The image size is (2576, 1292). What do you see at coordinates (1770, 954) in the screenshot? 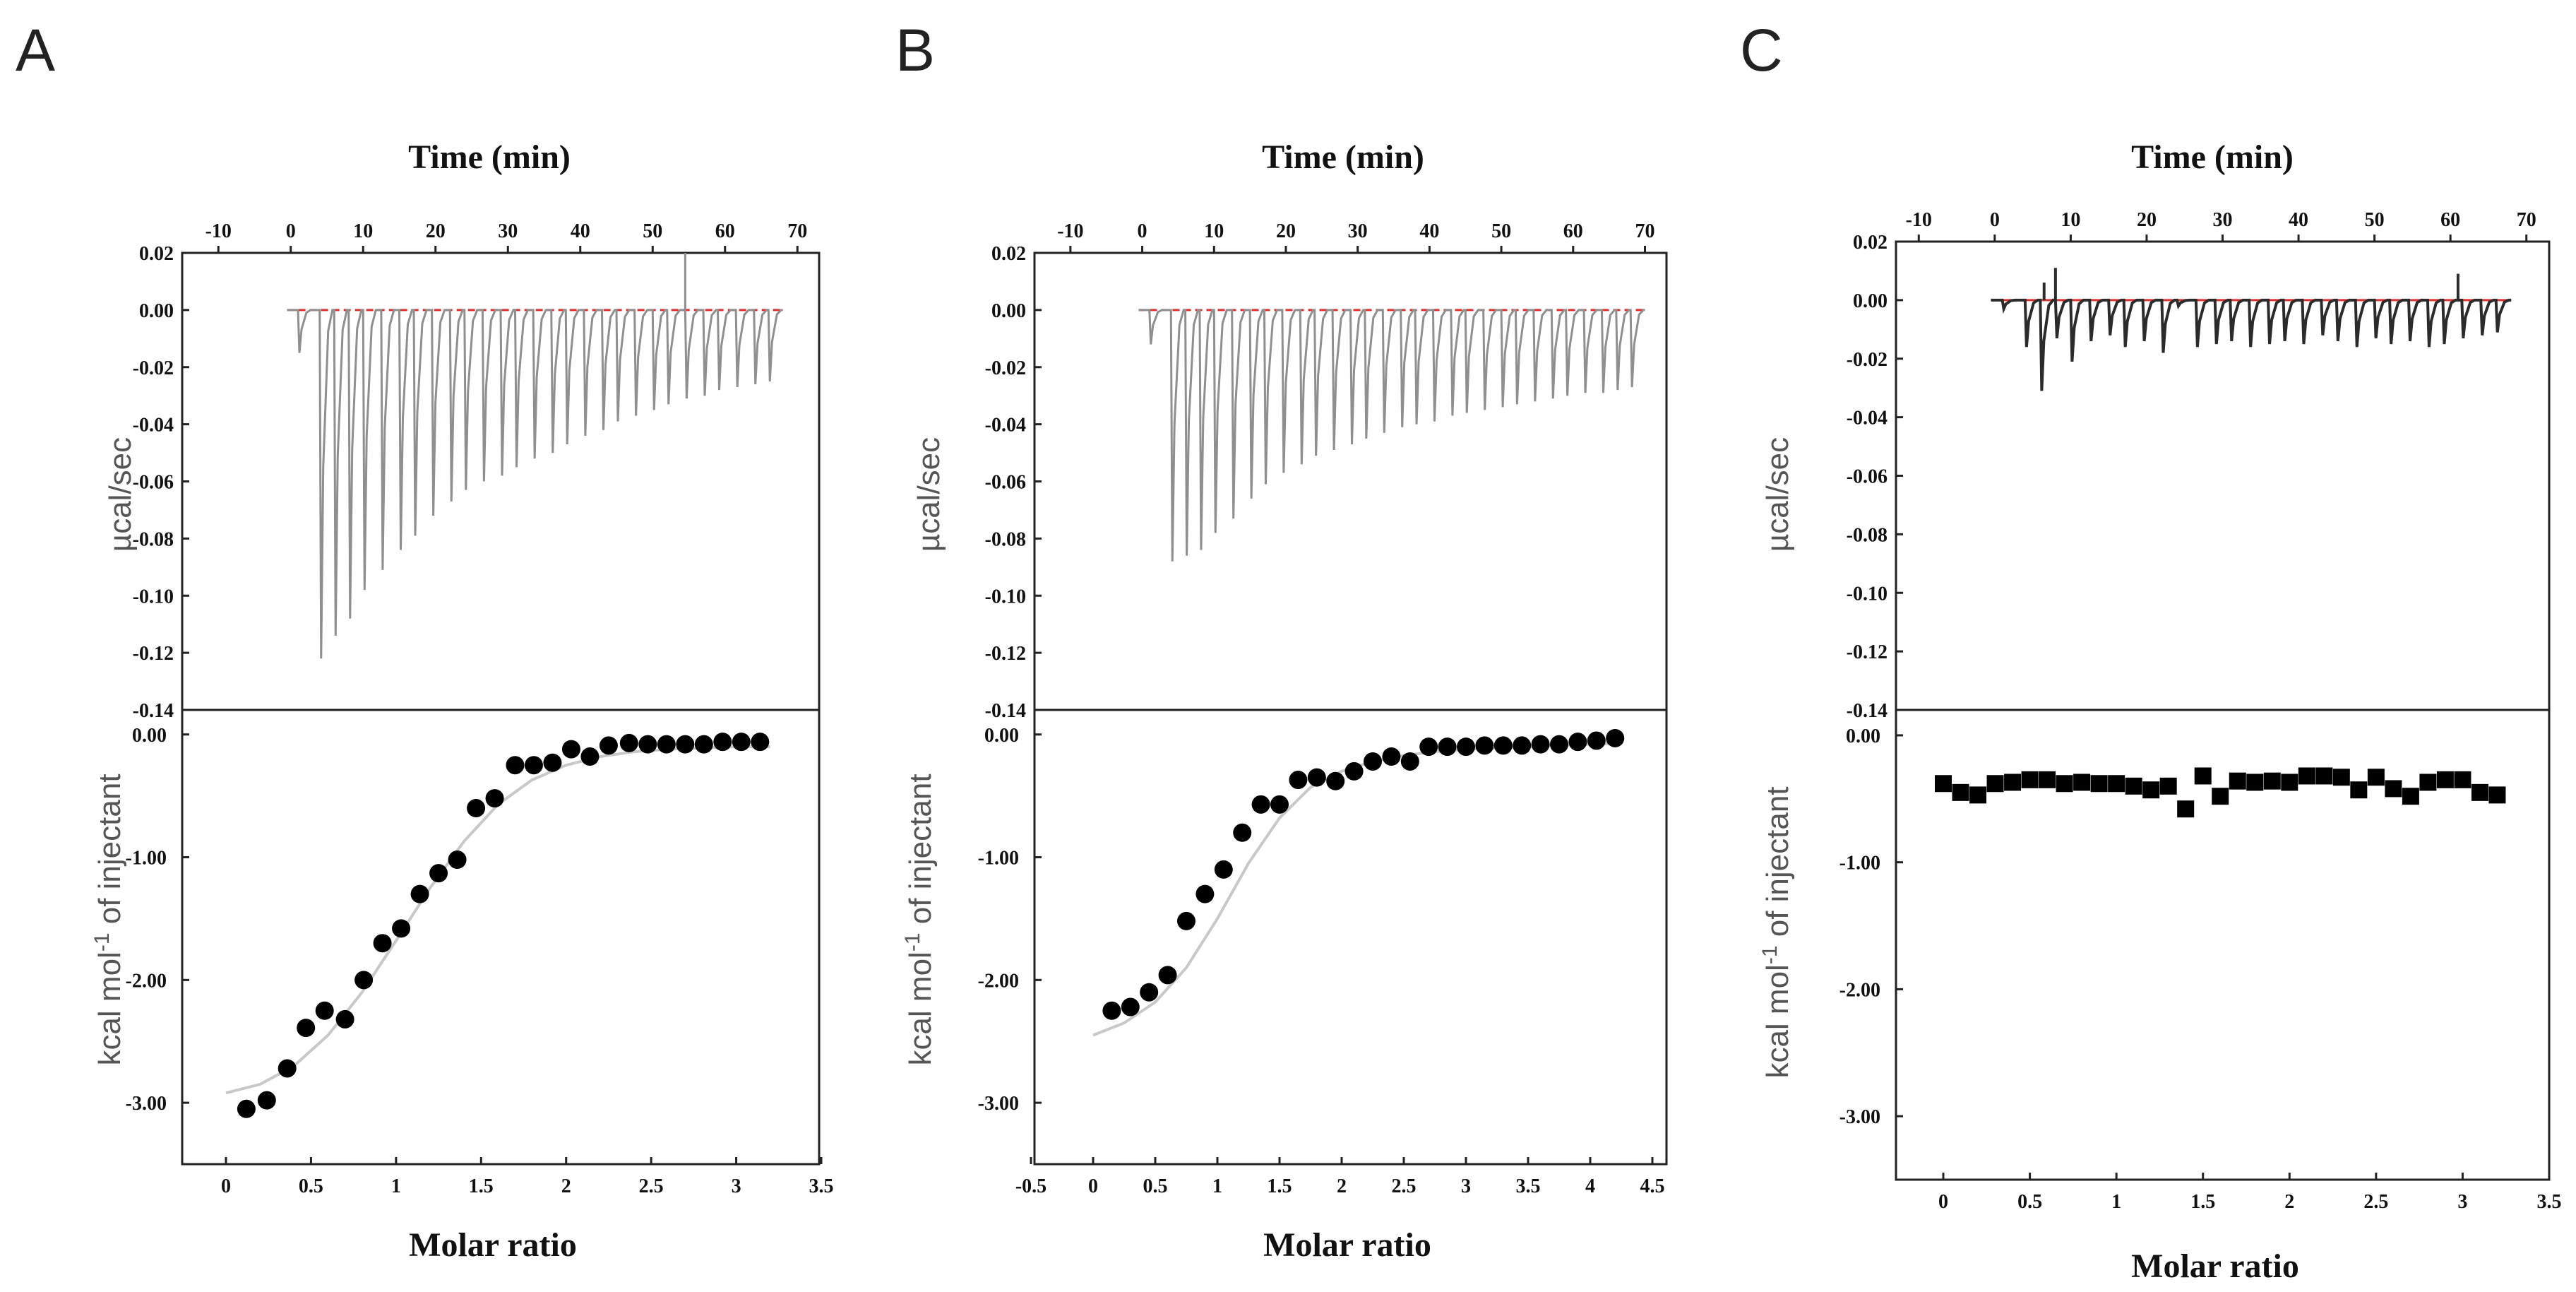
I see `ylabel-sup: -1` at bounding box center [1770, 954].